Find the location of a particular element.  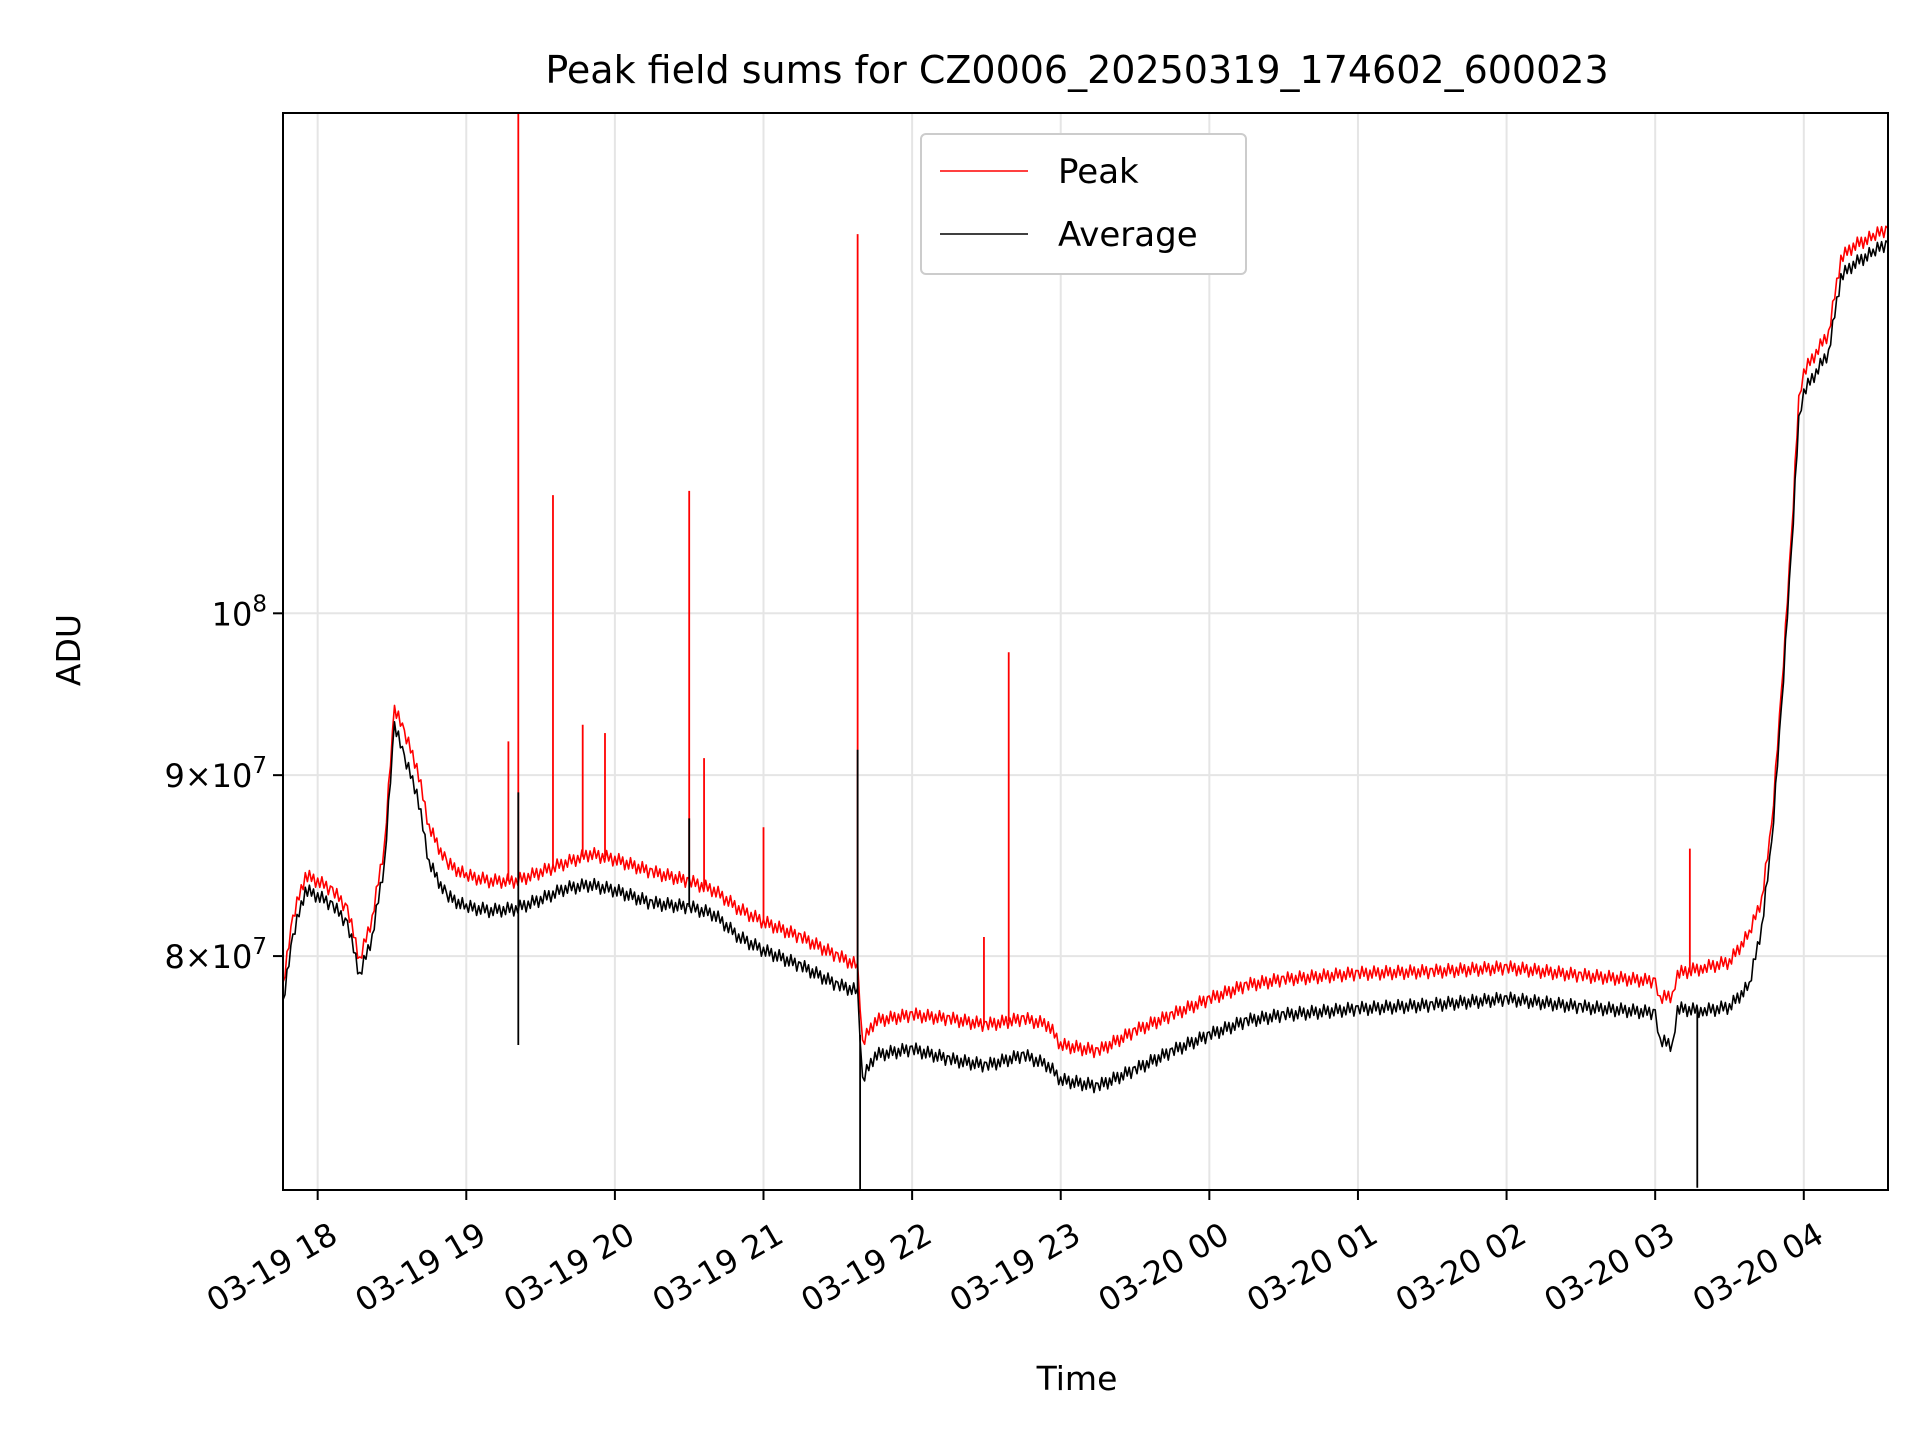

y-axis-label: ADU is located at coordinates (68, 650).